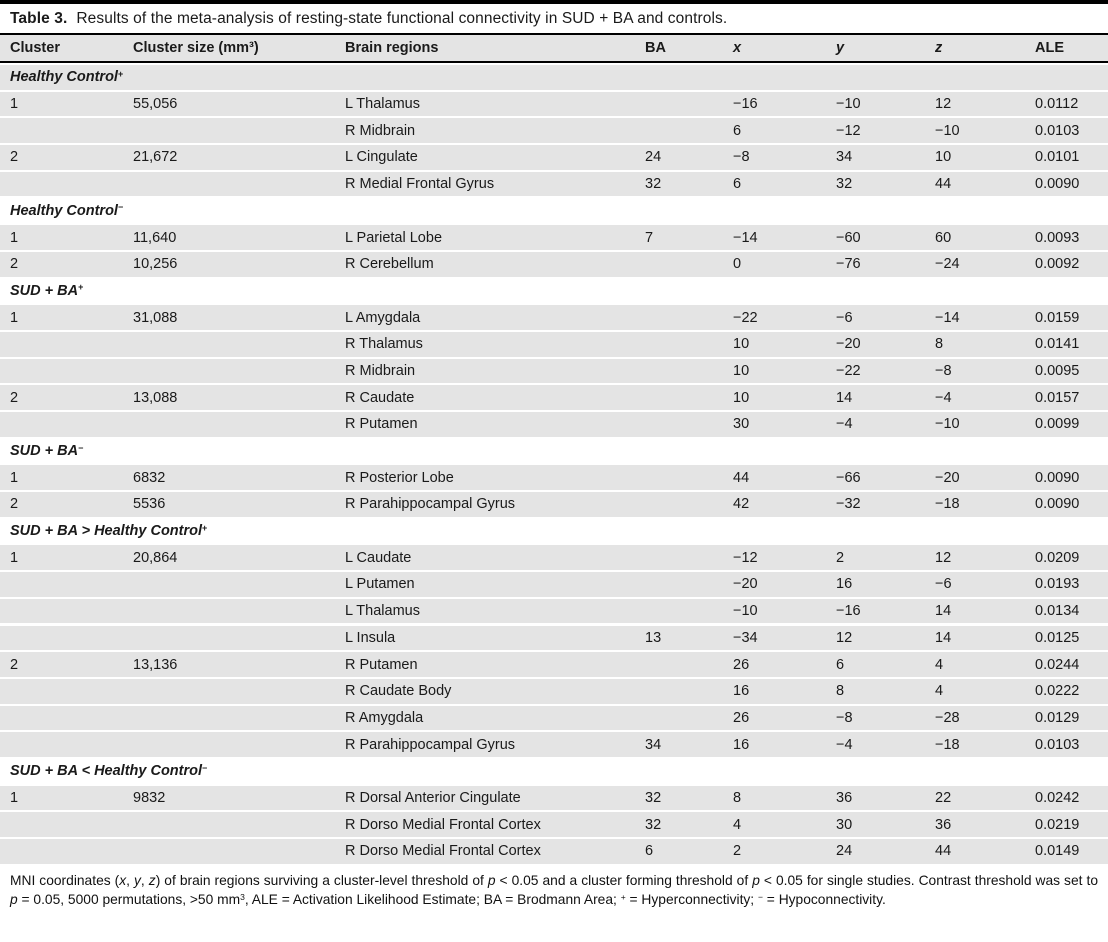  Describe the element at coordinates (844, 637) in the screenshot. I see `cell-y: 12` at that location.